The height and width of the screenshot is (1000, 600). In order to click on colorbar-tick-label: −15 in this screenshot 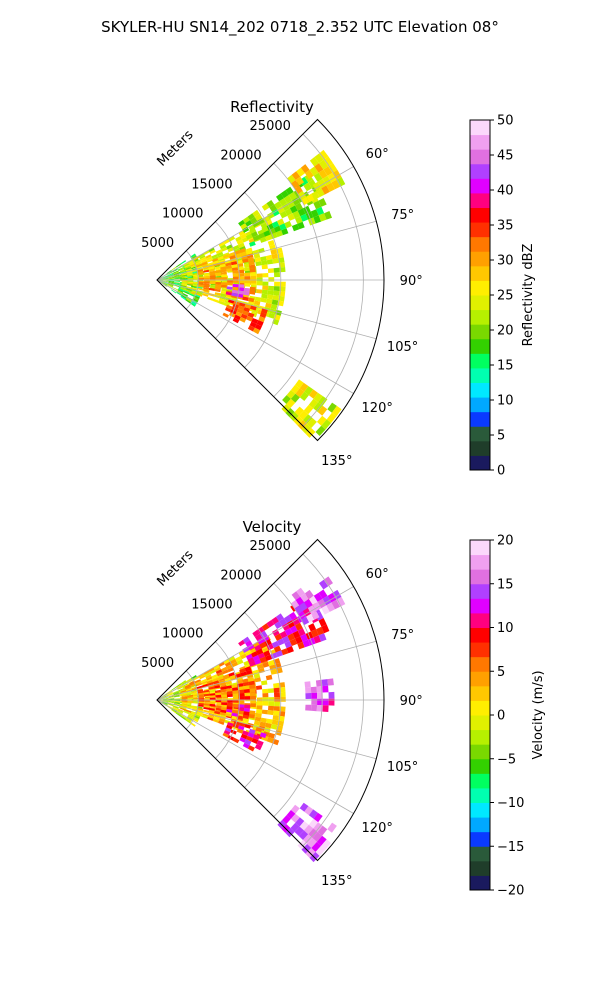, I will do `click(510, 847)`.